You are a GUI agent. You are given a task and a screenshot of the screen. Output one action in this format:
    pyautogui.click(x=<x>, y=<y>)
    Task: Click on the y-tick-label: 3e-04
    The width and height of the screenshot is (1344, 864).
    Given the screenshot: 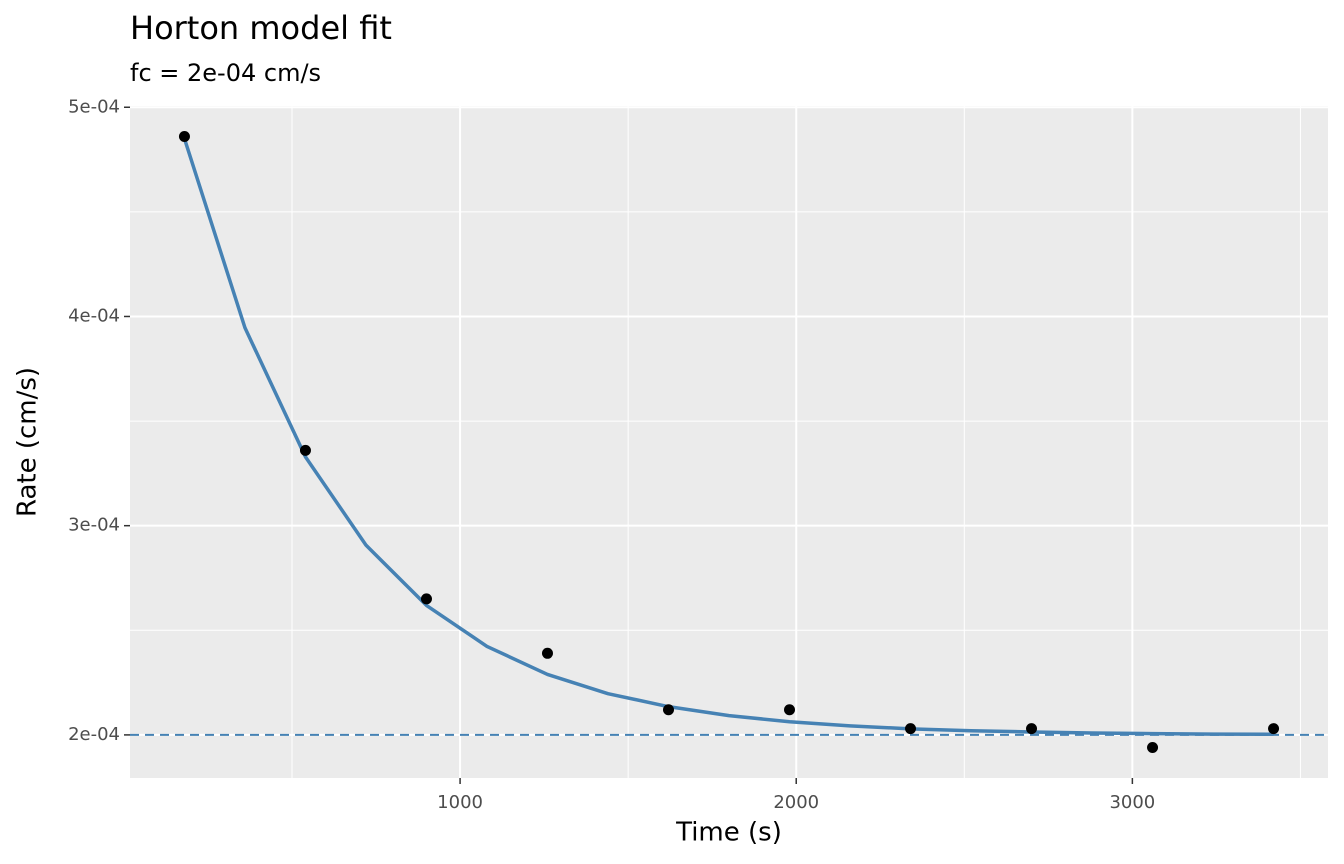 What is the action you would take?
    pyautogui.click(x=94, y=525)
    